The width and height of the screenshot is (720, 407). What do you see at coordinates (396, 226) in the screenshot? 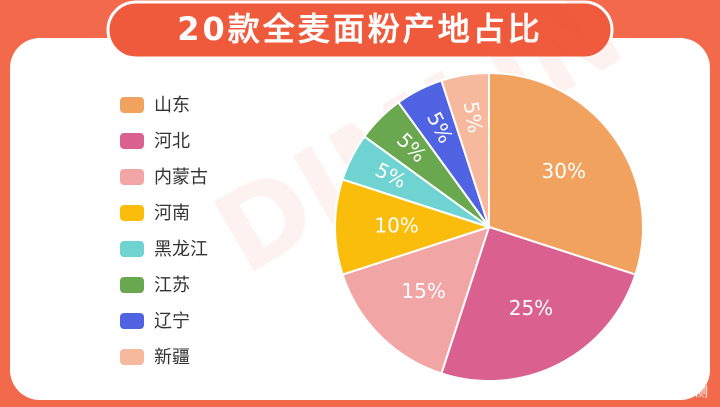
I see `value-label: 10%` at bounding box center [396, 226].